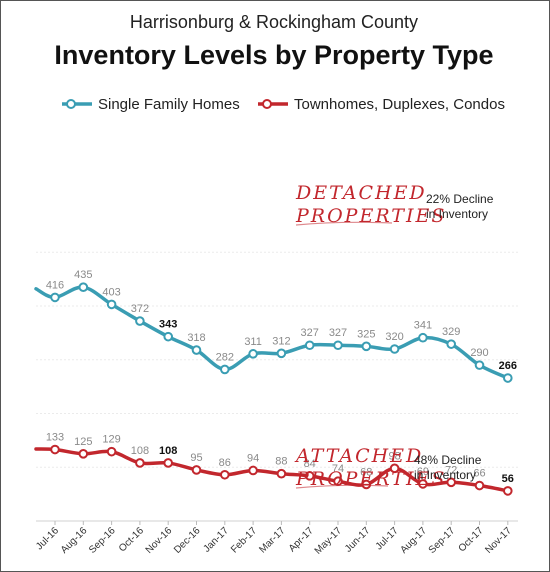  Describe the element at coordinates (338, 469) in the screenshot. I see `series-1-data-label-10: 74` at that location.